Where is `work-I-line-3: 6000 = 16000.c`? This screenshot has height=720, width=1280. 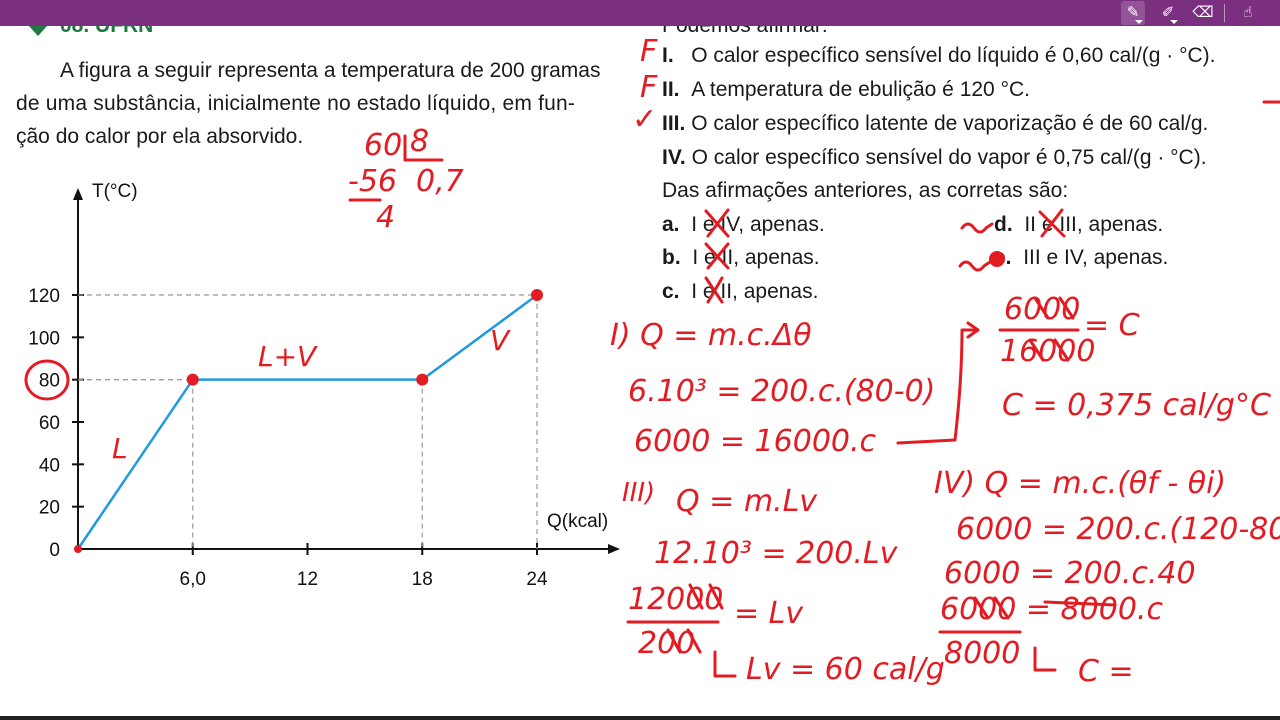 work-I-line-3: 6000 = 16000.c is located at coordinates (755, 441).